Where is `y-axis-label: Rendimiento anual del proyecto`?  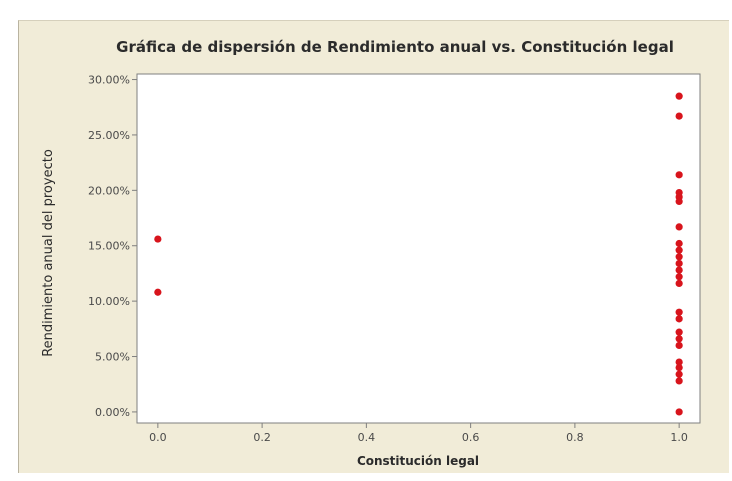 y-axis-label: Rendimiento anual del proyecto is located at coordinates (48, 253).